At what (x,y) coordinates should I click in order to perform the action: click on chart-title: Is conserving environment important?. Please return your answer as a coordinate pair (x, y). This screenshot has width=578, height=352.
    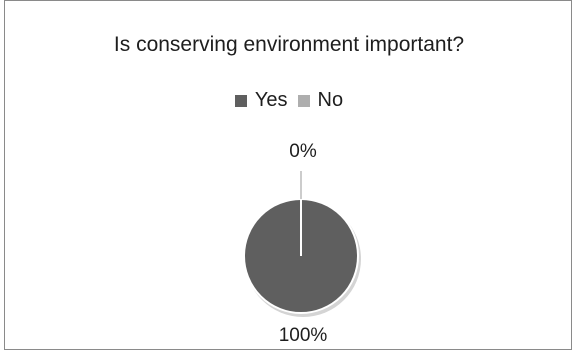
    Looking at the image, I should click on (289, 44).